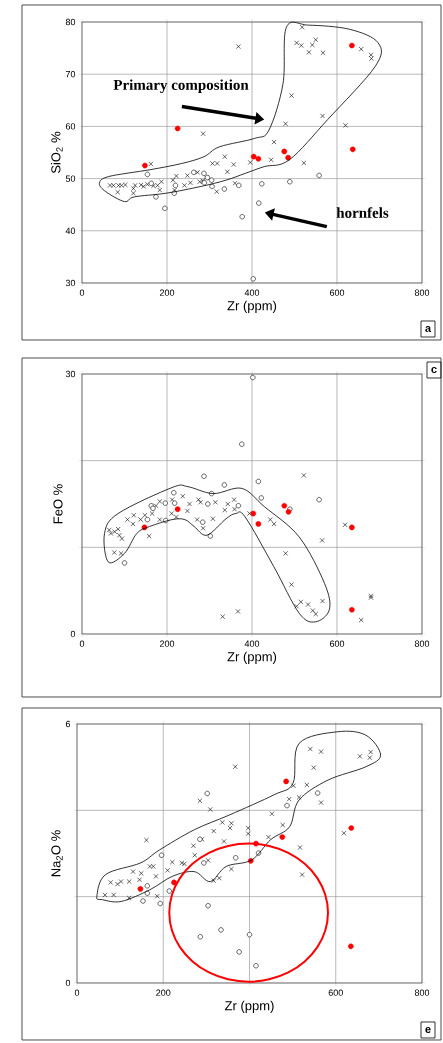  Describe the element at coordinates (70, 230) in the screenshot. I see `y-tick-label: 40` at that location.